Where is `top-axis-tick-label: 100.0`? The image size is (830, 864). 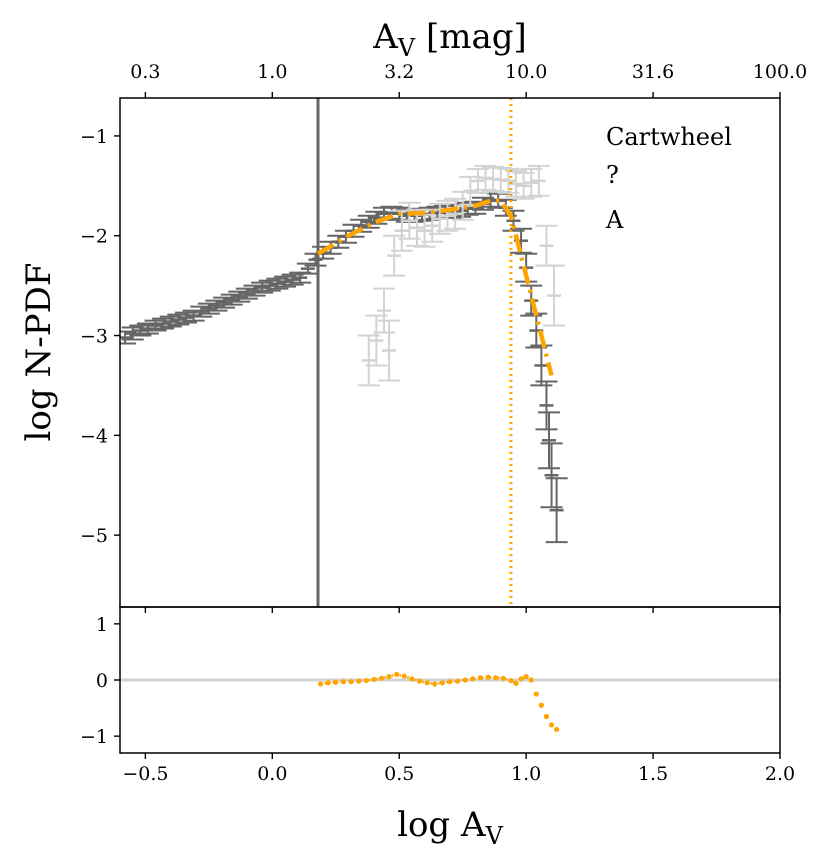 top-axis-tick-label: 100.0 is located at coordinates (780, 72).